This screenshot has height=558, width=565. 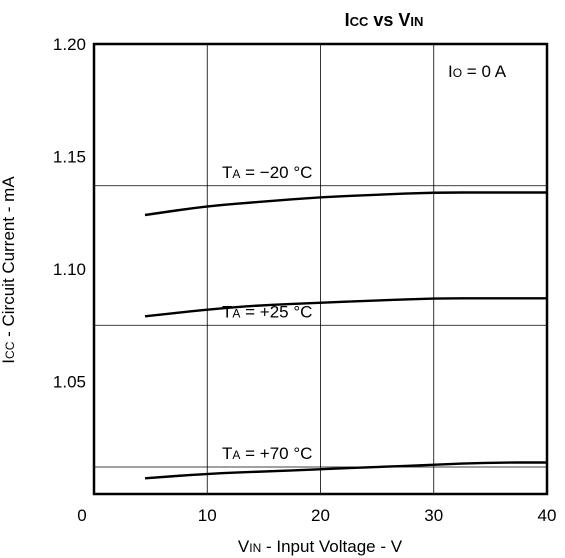 What do you see at coordinates (69, 157) in the screenshot?
I see `y-tick-label: 1.15` at bounding box center [69, 157].